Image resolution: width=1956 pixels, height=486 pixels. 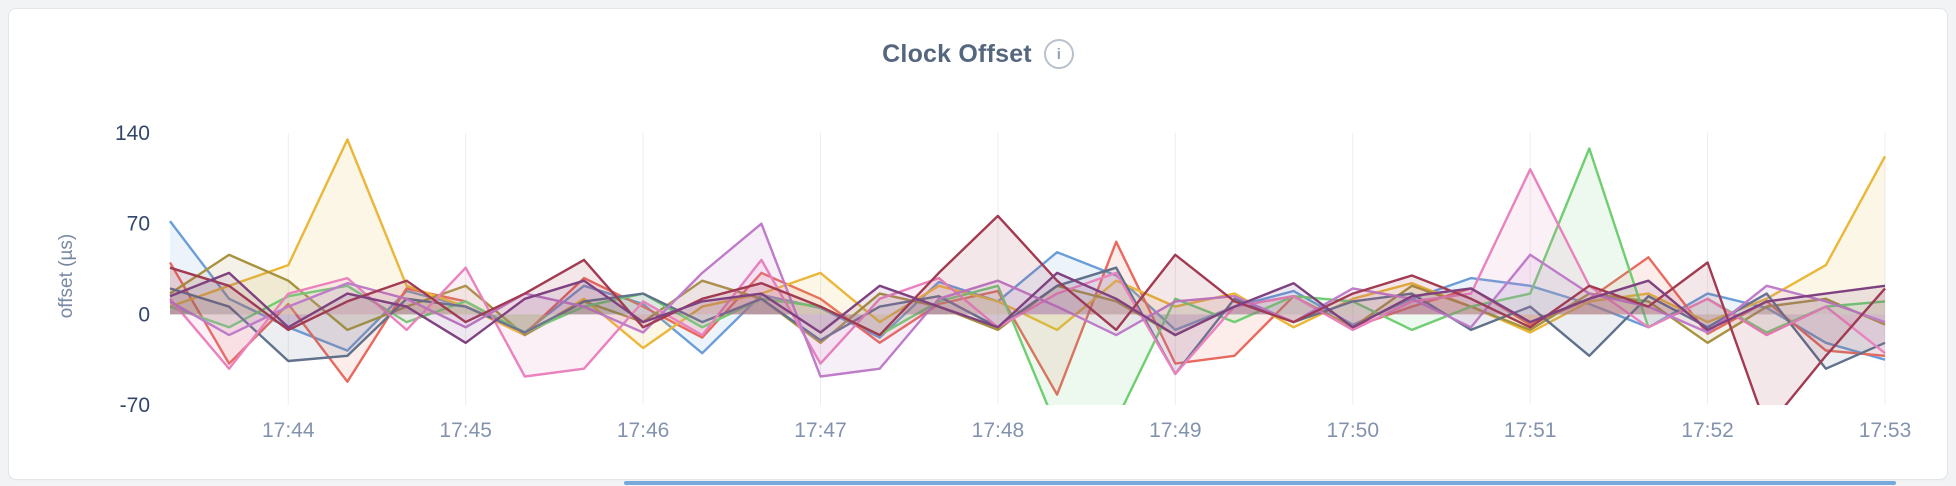 What do you see at coordinates (1707, 430) in the screenshot?
I see `x-tick-label: 17:52` at bounding box center [1707, 430].